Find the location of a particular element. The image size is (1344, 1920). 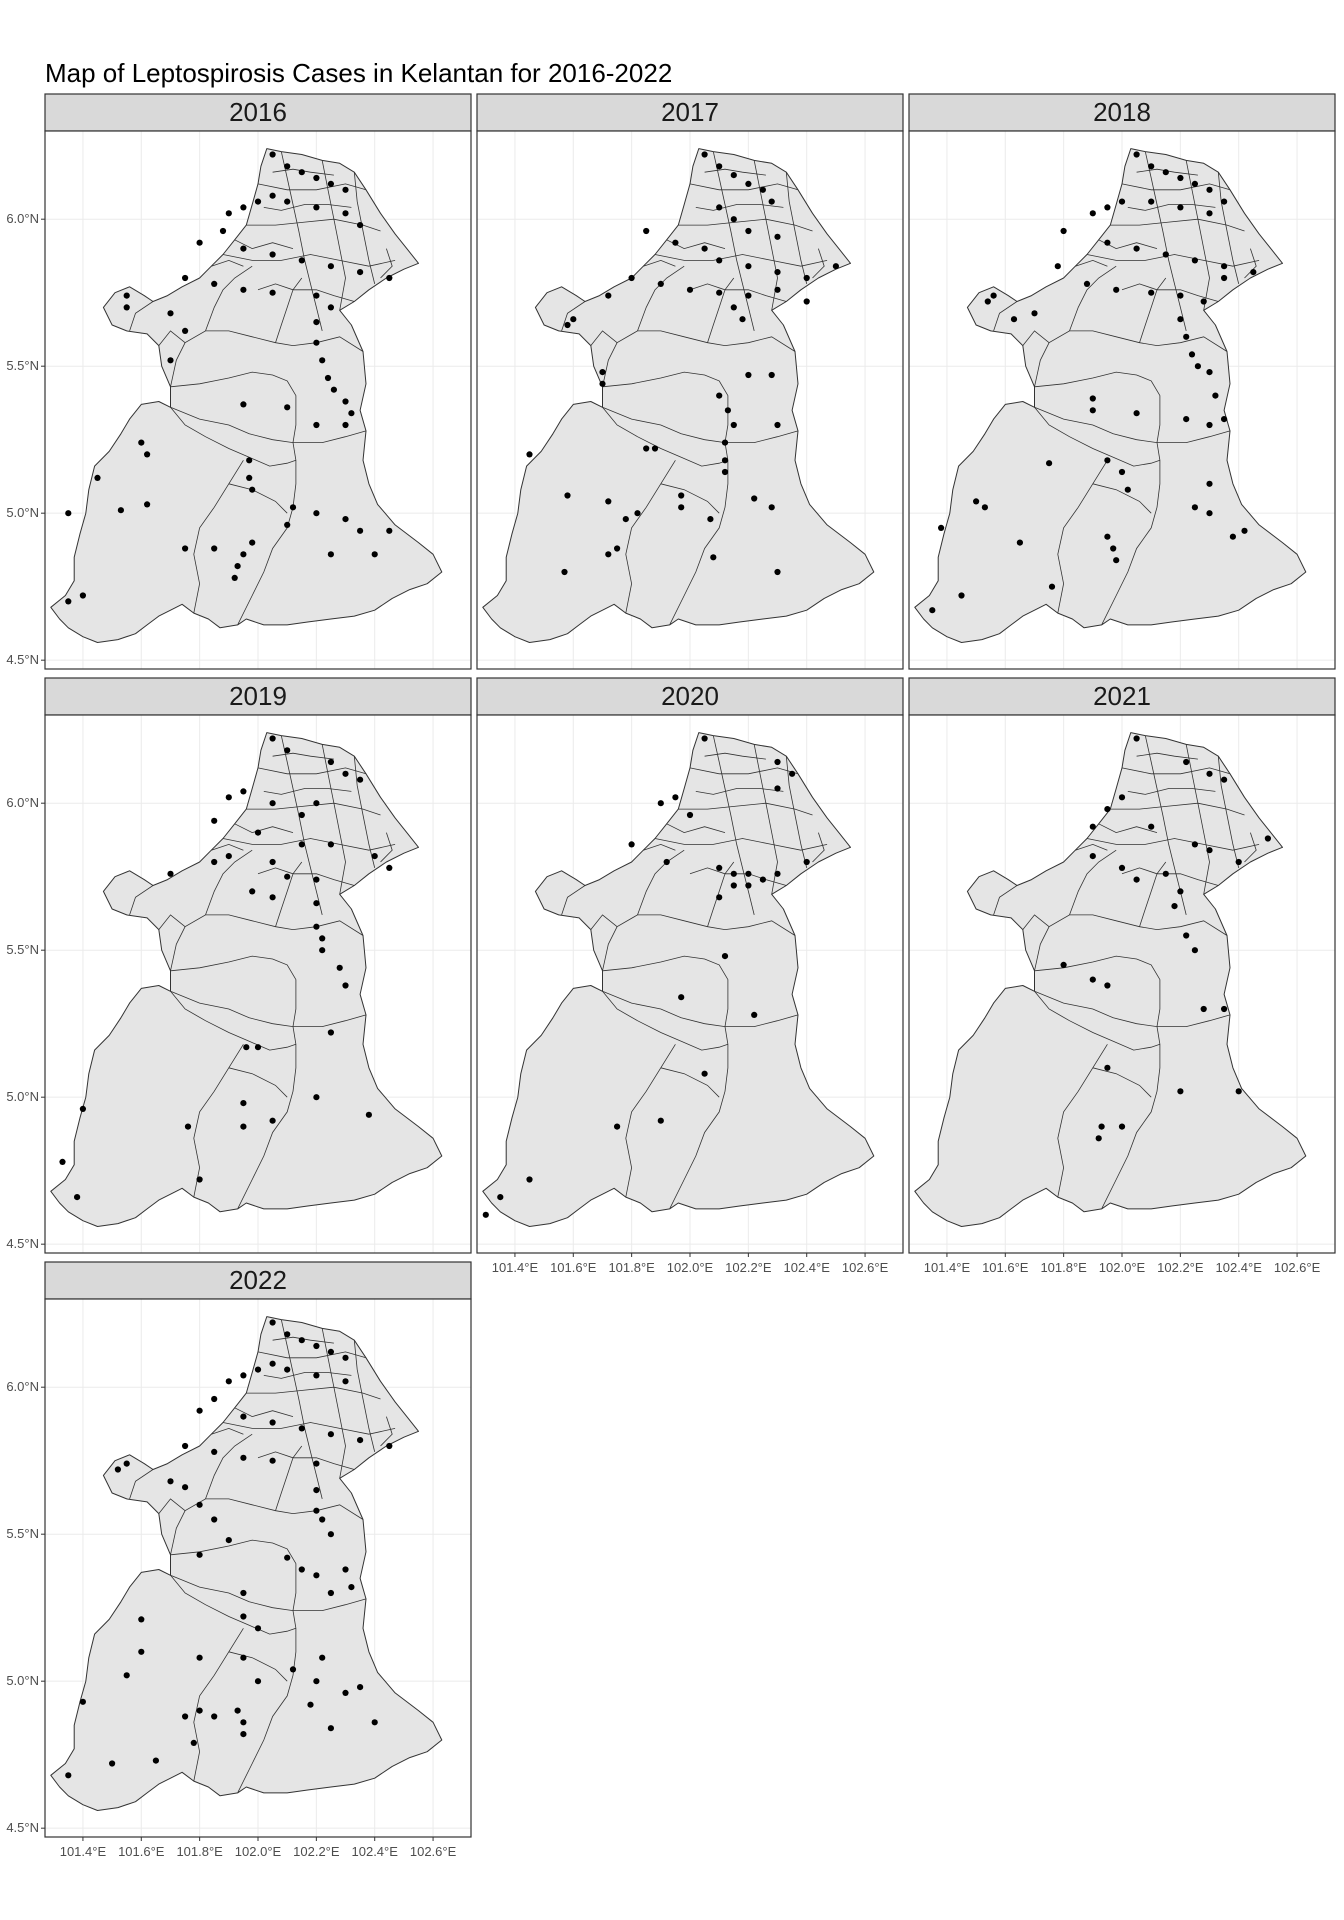

panel-border is located at coordinates (258, 984).